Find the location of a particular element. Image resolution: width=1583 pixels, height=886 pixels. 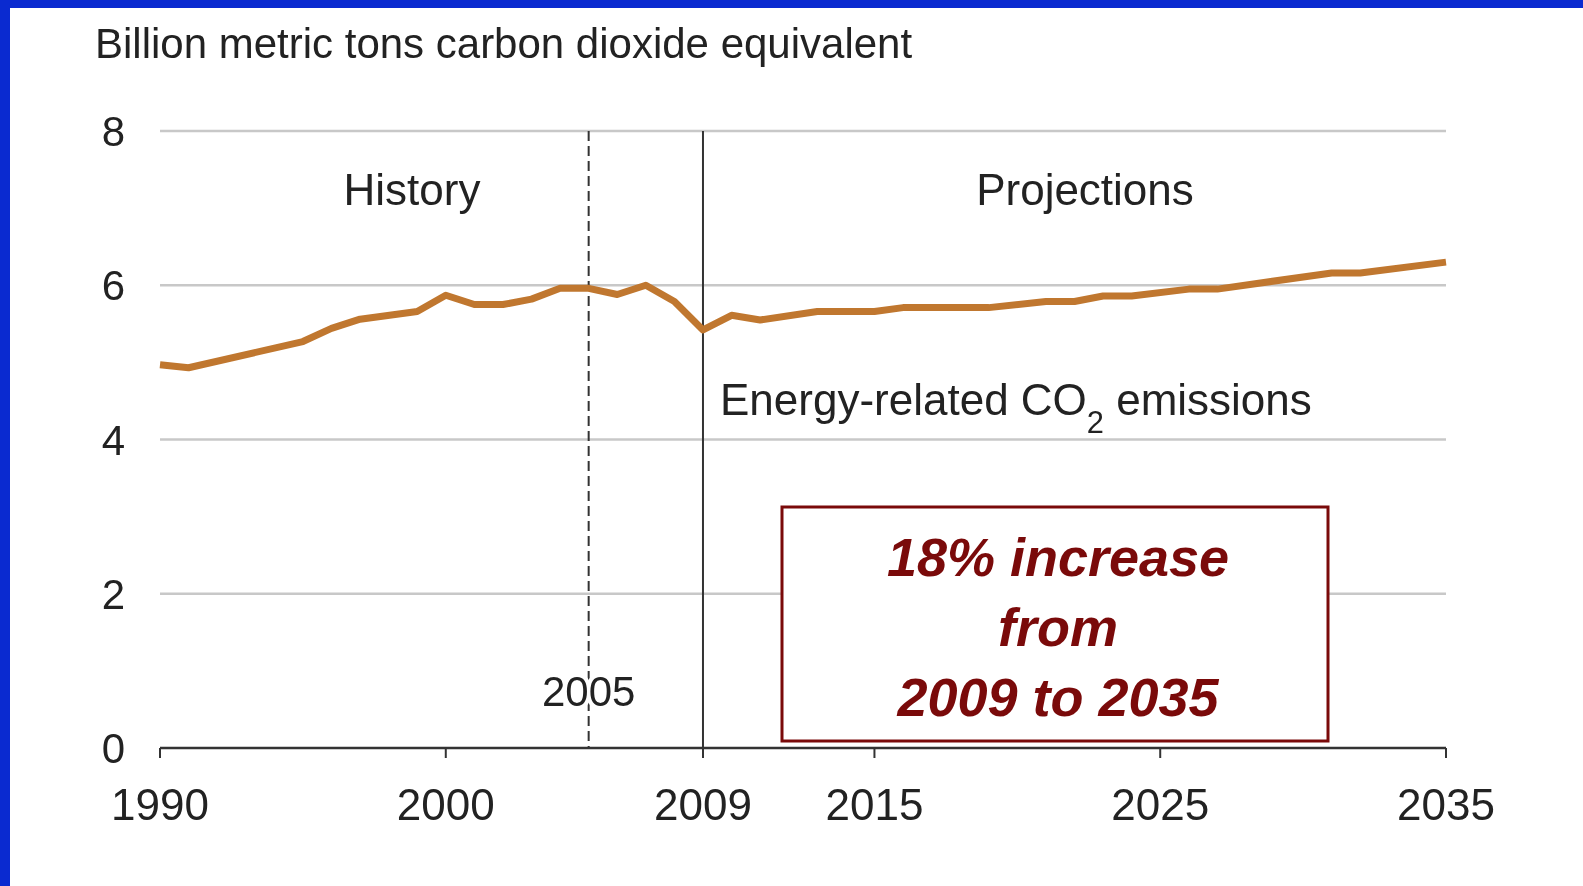

x-tick-label: 2035 is located at coordinates (1446, 804).